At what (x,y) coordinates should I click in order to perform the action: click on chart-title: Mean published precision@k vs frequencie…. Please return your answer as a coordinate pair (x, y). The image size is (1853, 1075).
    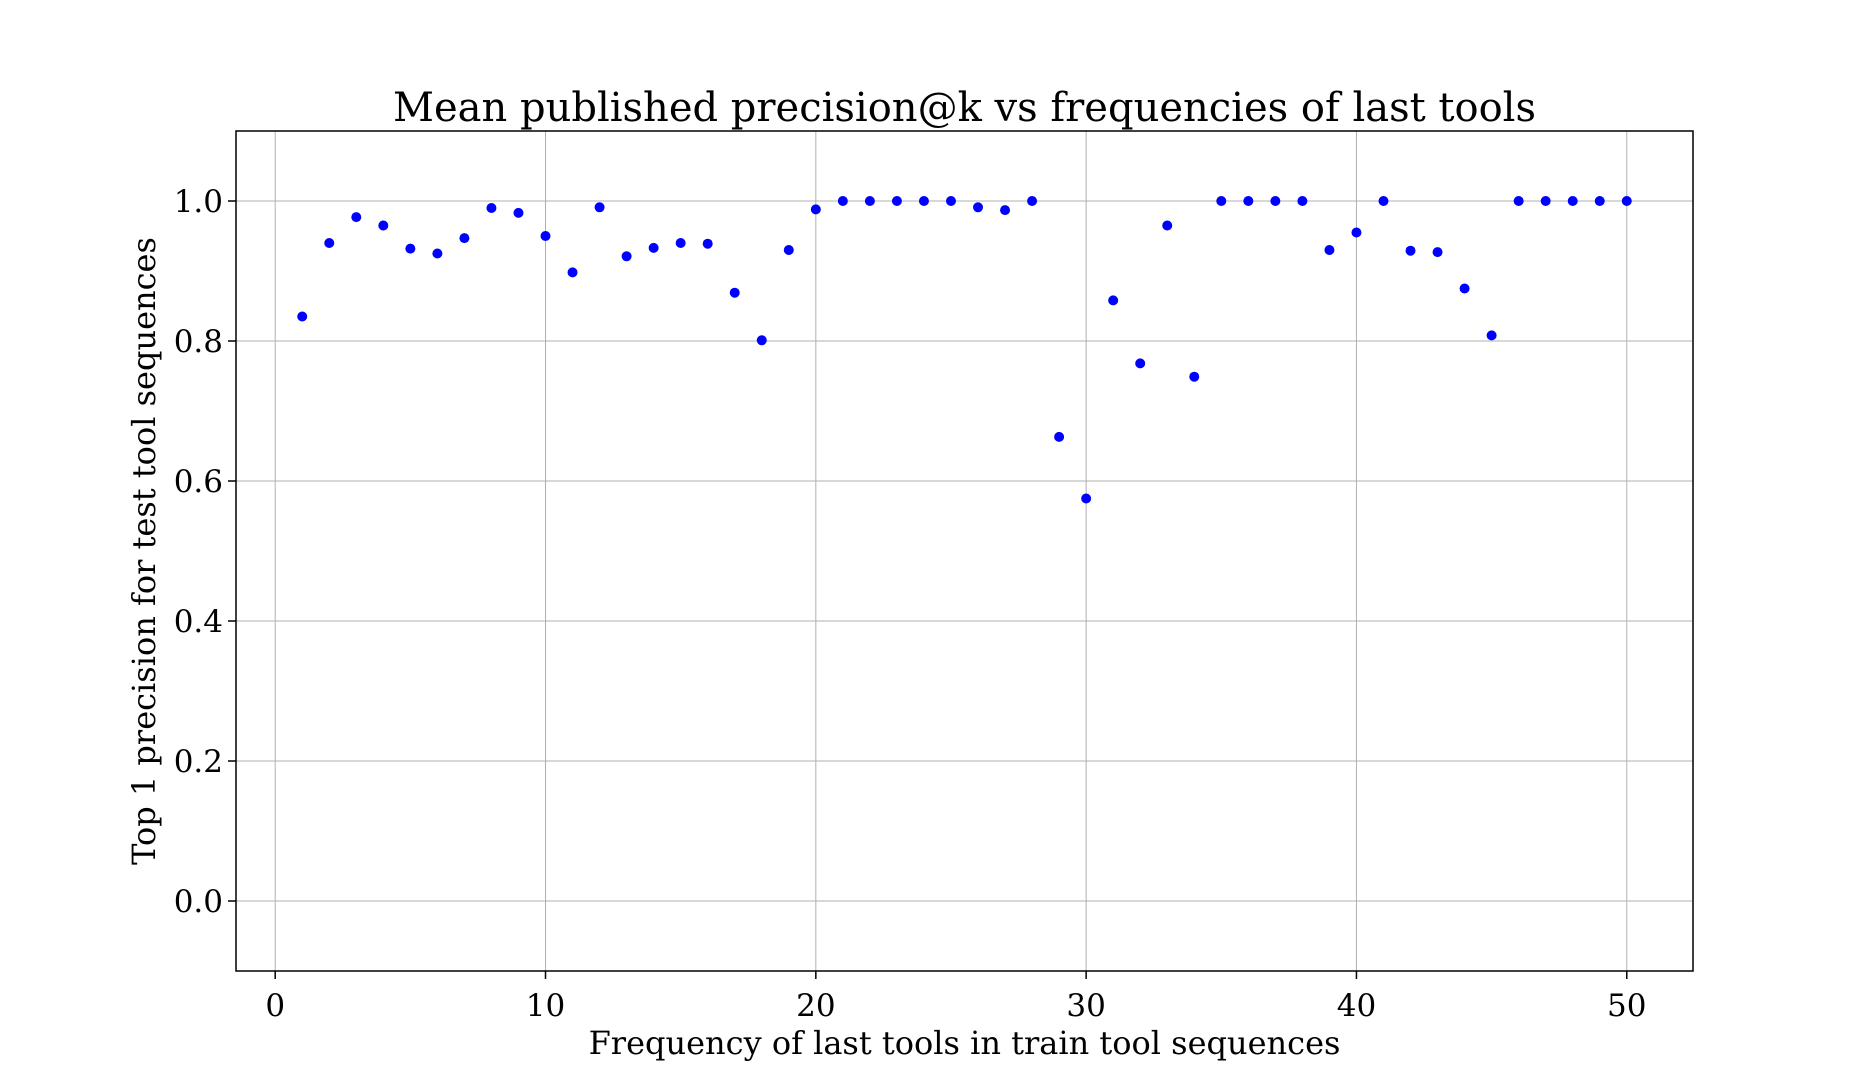
    Looking at the image, I should click on (964, 108).